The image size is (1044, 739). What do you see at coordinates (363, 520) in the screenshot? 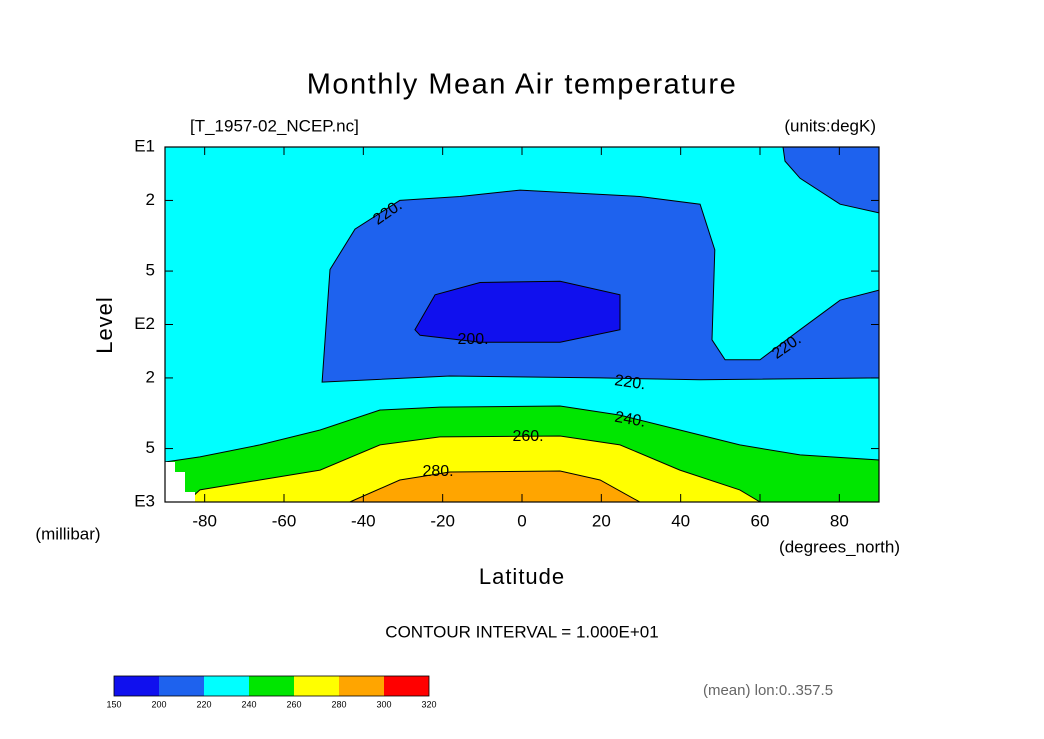
I see `x-tick-label: -40` at bounding box center [363, 520].